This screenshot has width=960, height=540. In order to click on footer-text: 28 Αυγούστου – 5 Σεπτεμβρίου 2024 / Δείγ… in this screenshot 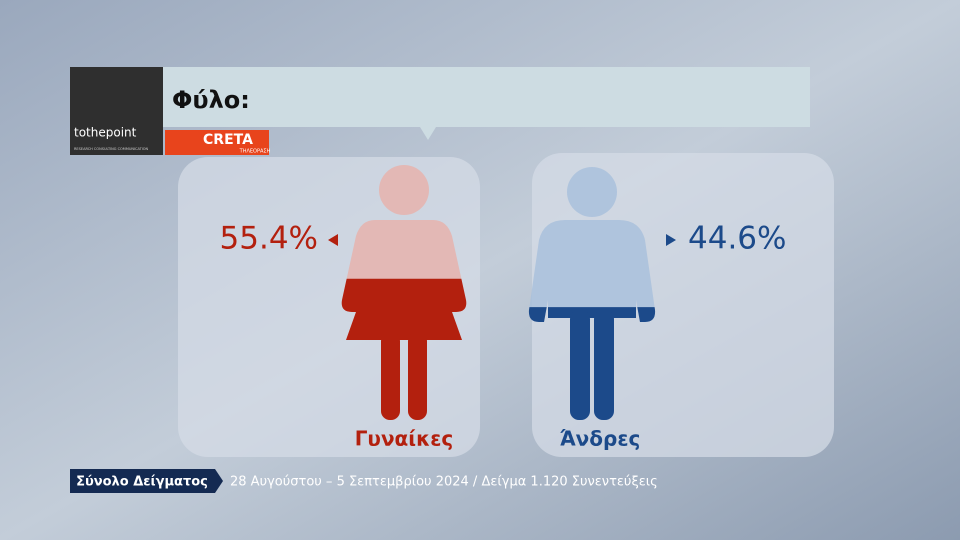, I will do `click(444, 482)`.